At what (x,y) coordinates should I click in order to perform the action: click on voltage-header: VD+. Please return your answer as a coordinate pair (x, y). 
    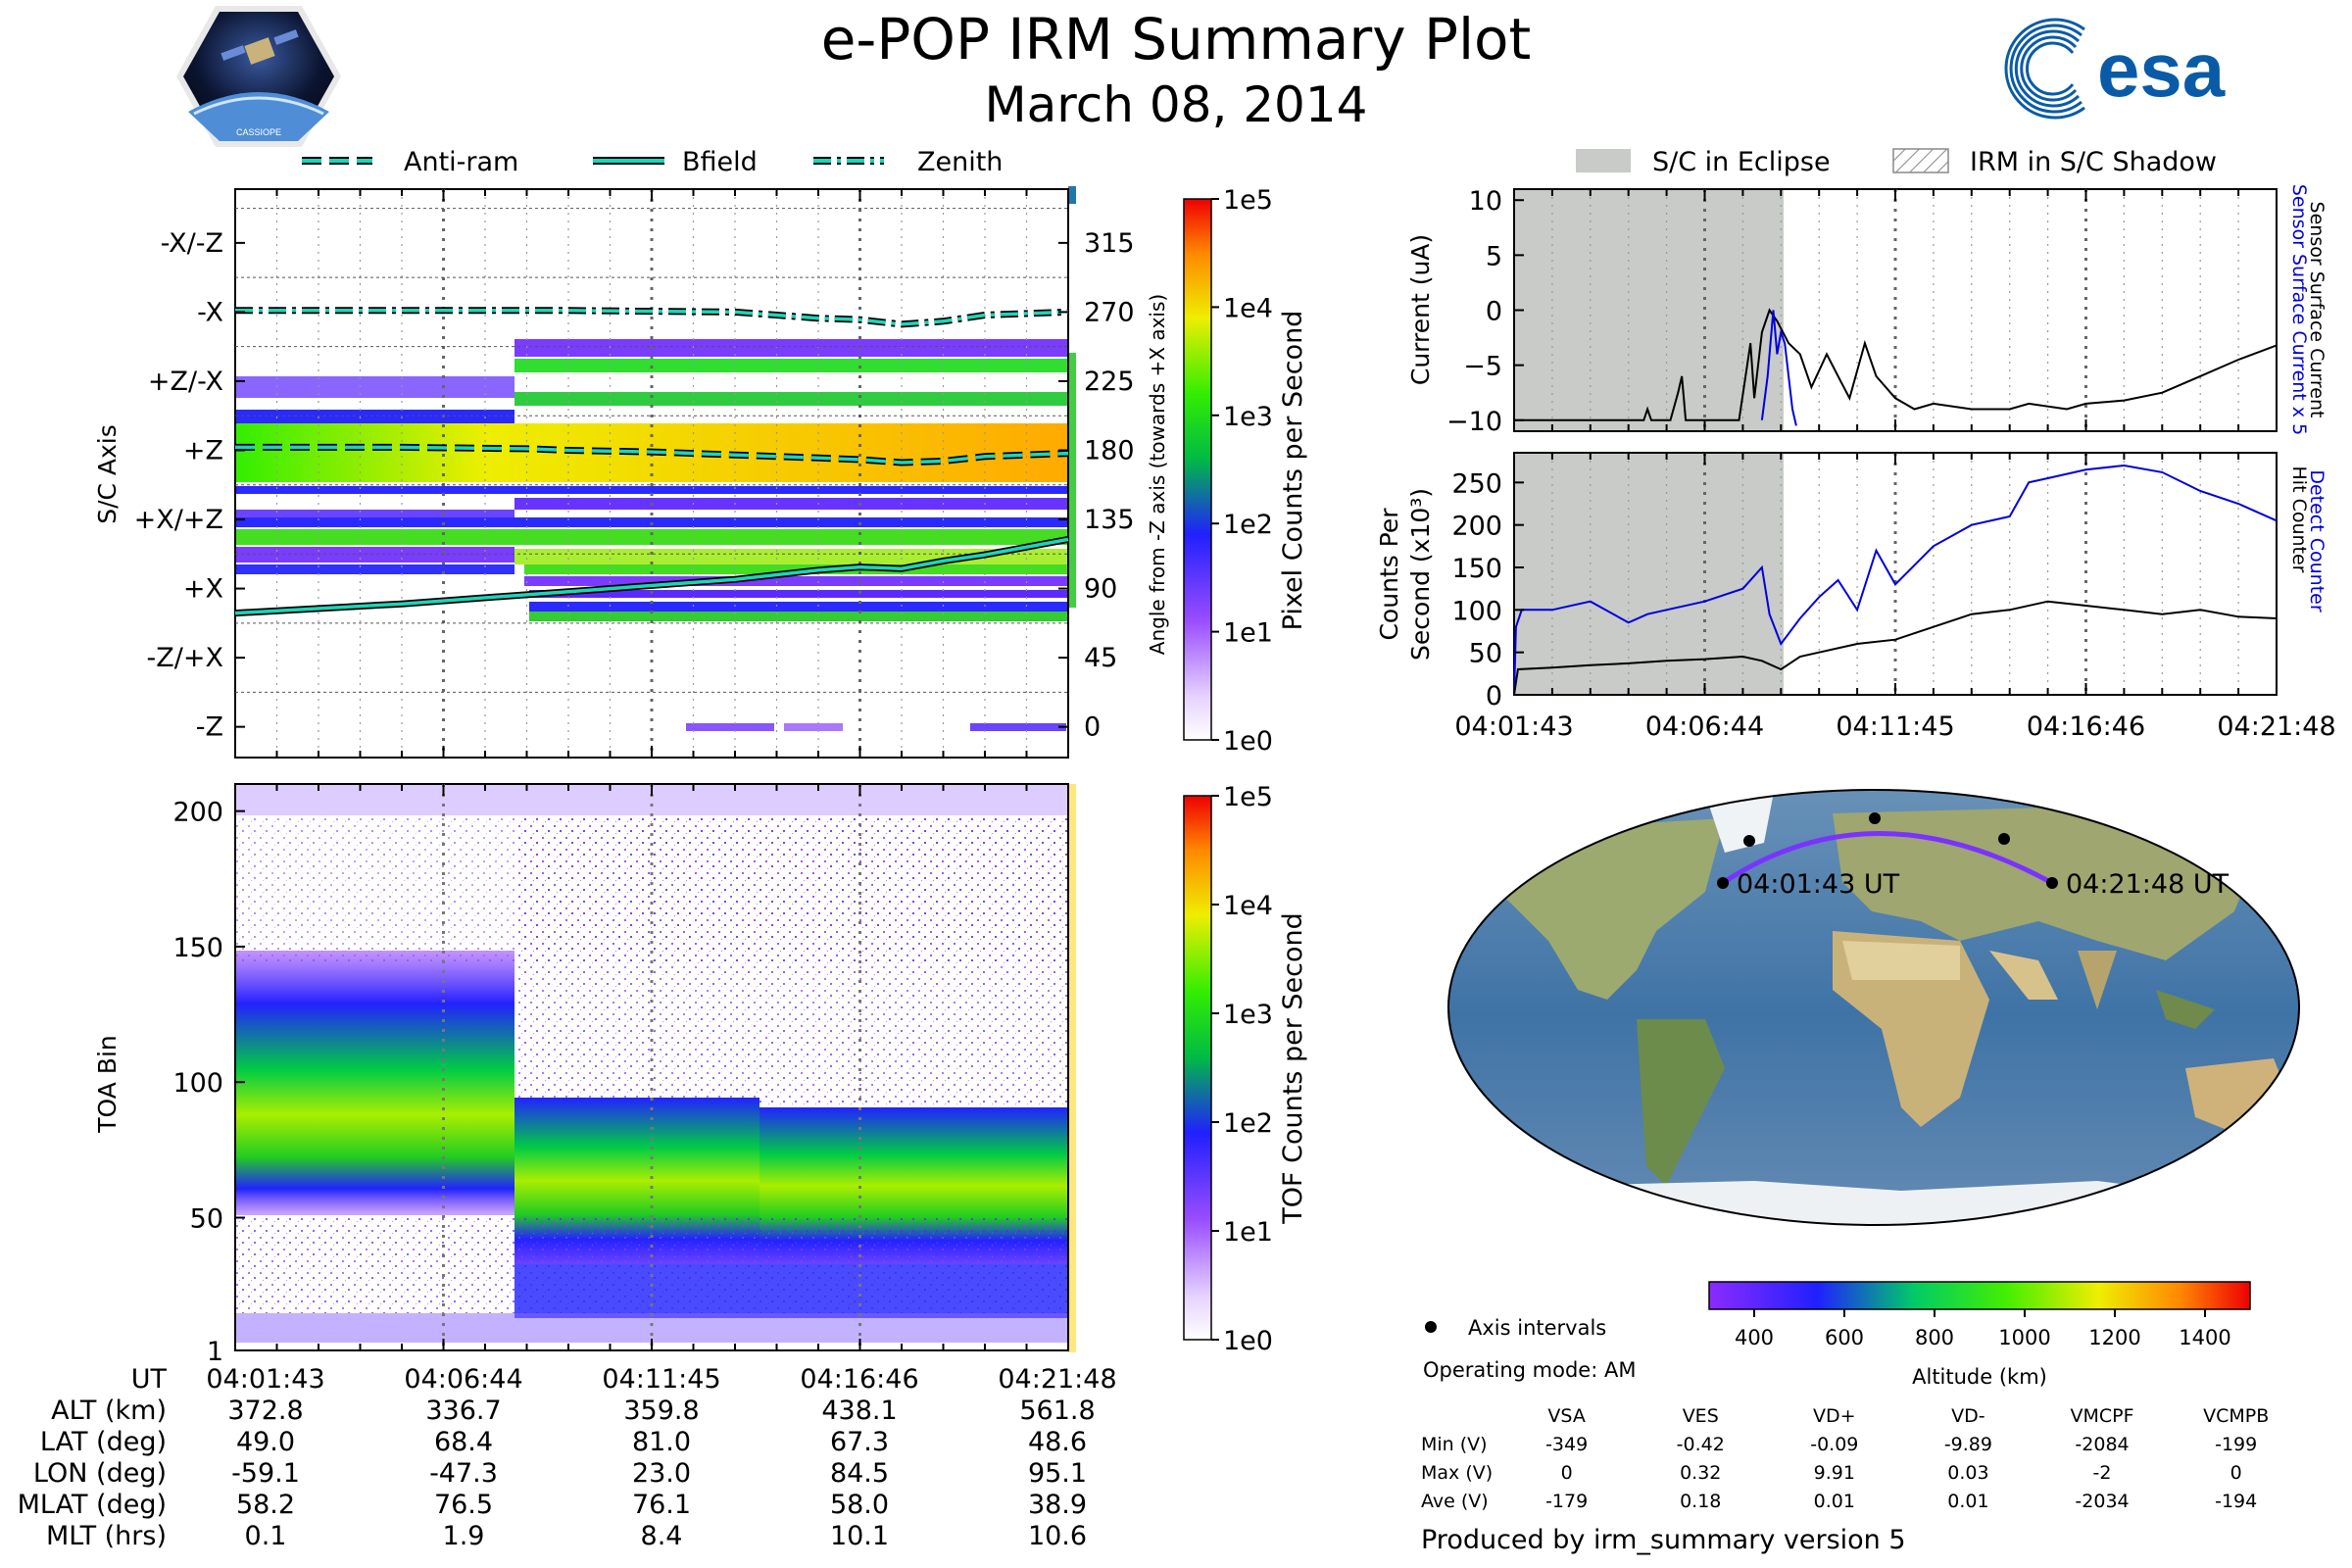
    Looking at the image, I should click on (1834, 1415).